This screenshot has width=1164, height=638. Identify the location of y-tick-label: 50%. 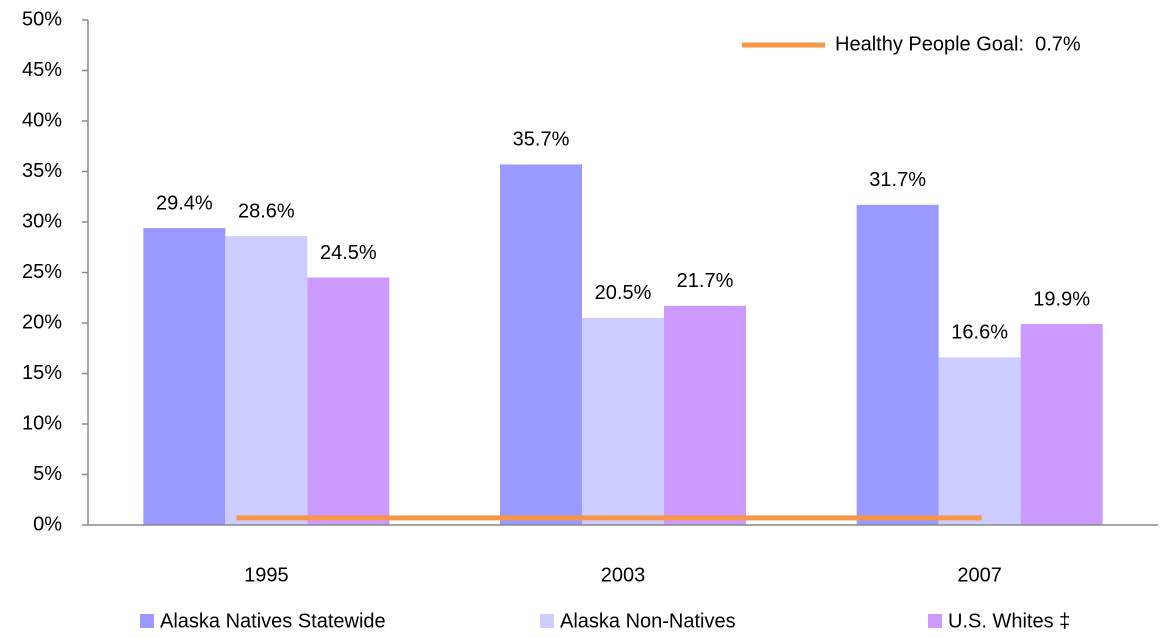
(42, 19).